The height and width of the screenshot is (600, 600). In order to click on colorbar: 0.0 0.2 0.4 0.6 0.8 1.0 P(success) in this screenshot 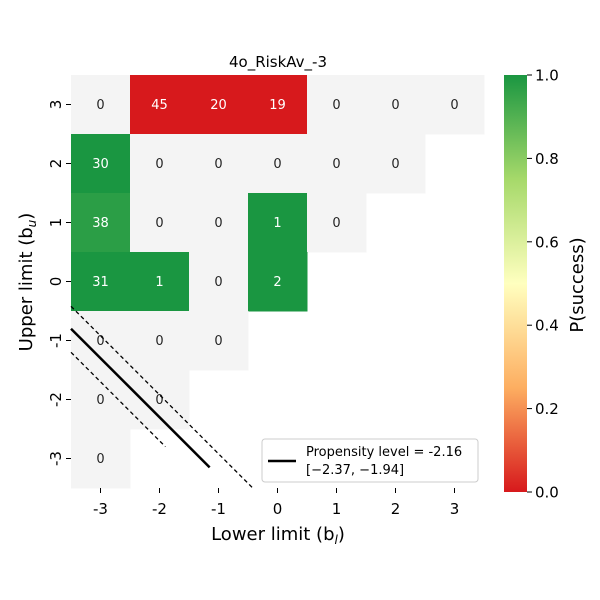, I will do `click(546, 284)`.